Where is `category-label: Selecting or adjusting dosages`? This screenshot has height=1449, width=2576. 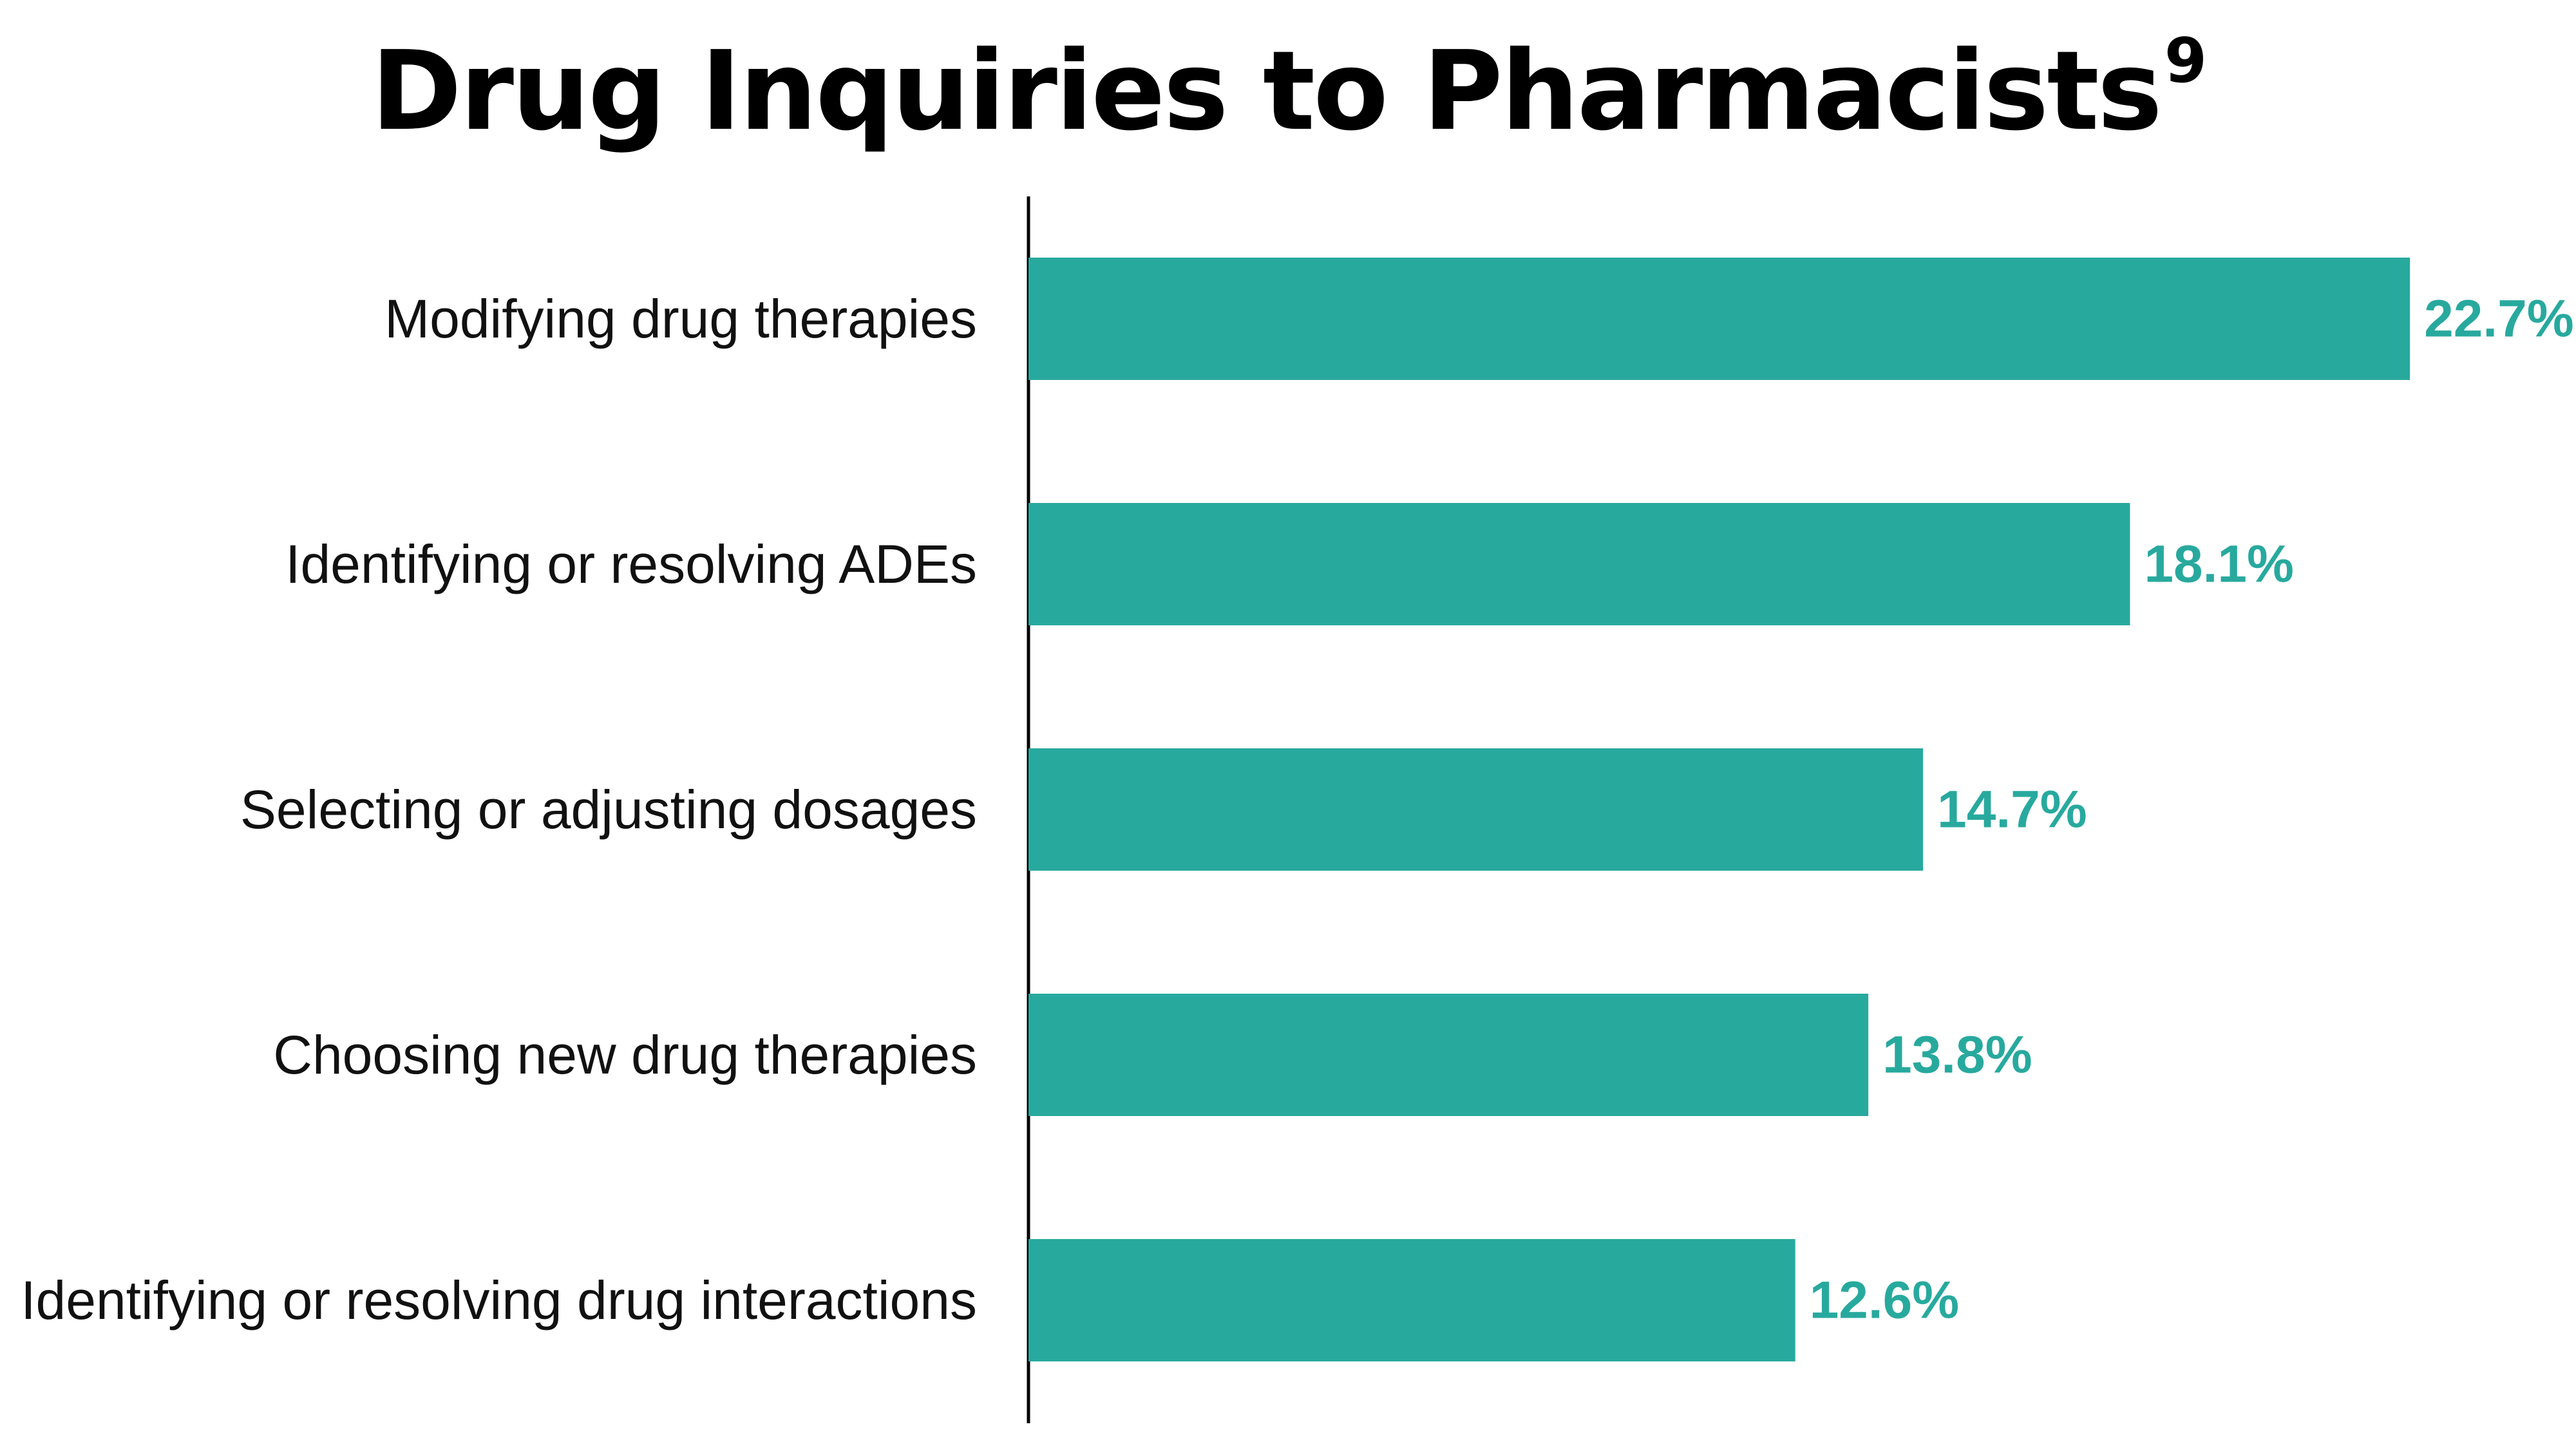
category-label: Selecting or adjusting dosages is located at coordinates (608, 810).